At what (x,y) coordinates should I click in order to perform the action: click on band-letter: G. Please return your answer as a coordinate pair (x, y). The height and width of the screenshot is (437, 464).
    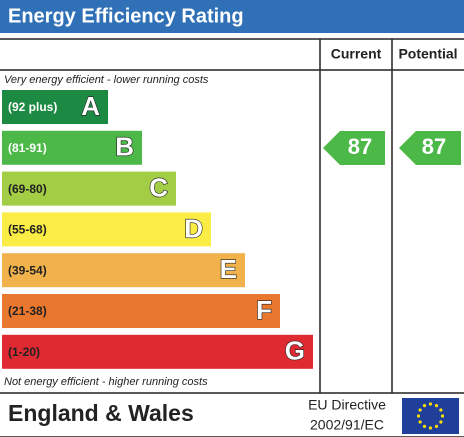
    Looking at the image, I should click on (295, 351).